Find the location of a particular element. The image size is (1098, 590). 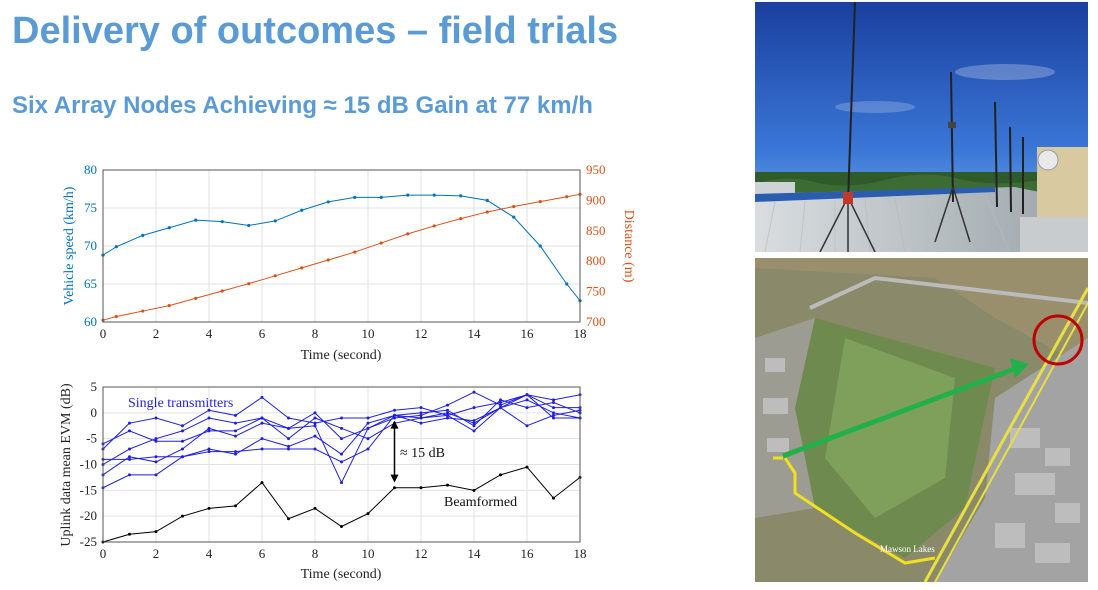

chart2-y-tick-label: -5 is located at coordinates (91, 438).